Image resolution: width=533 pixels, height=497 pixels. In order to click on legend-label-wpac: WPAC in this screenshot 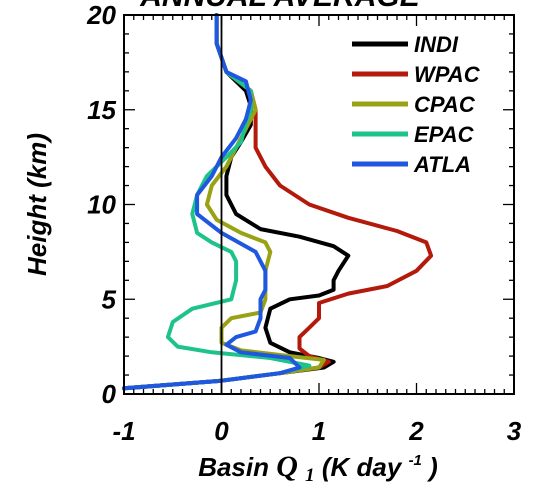, I will do `click(447, 74)`.